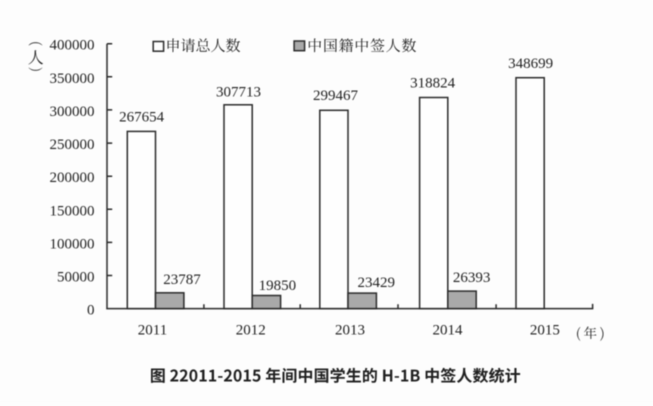  I want to click on svg-text: 250000, so click(72, 145).